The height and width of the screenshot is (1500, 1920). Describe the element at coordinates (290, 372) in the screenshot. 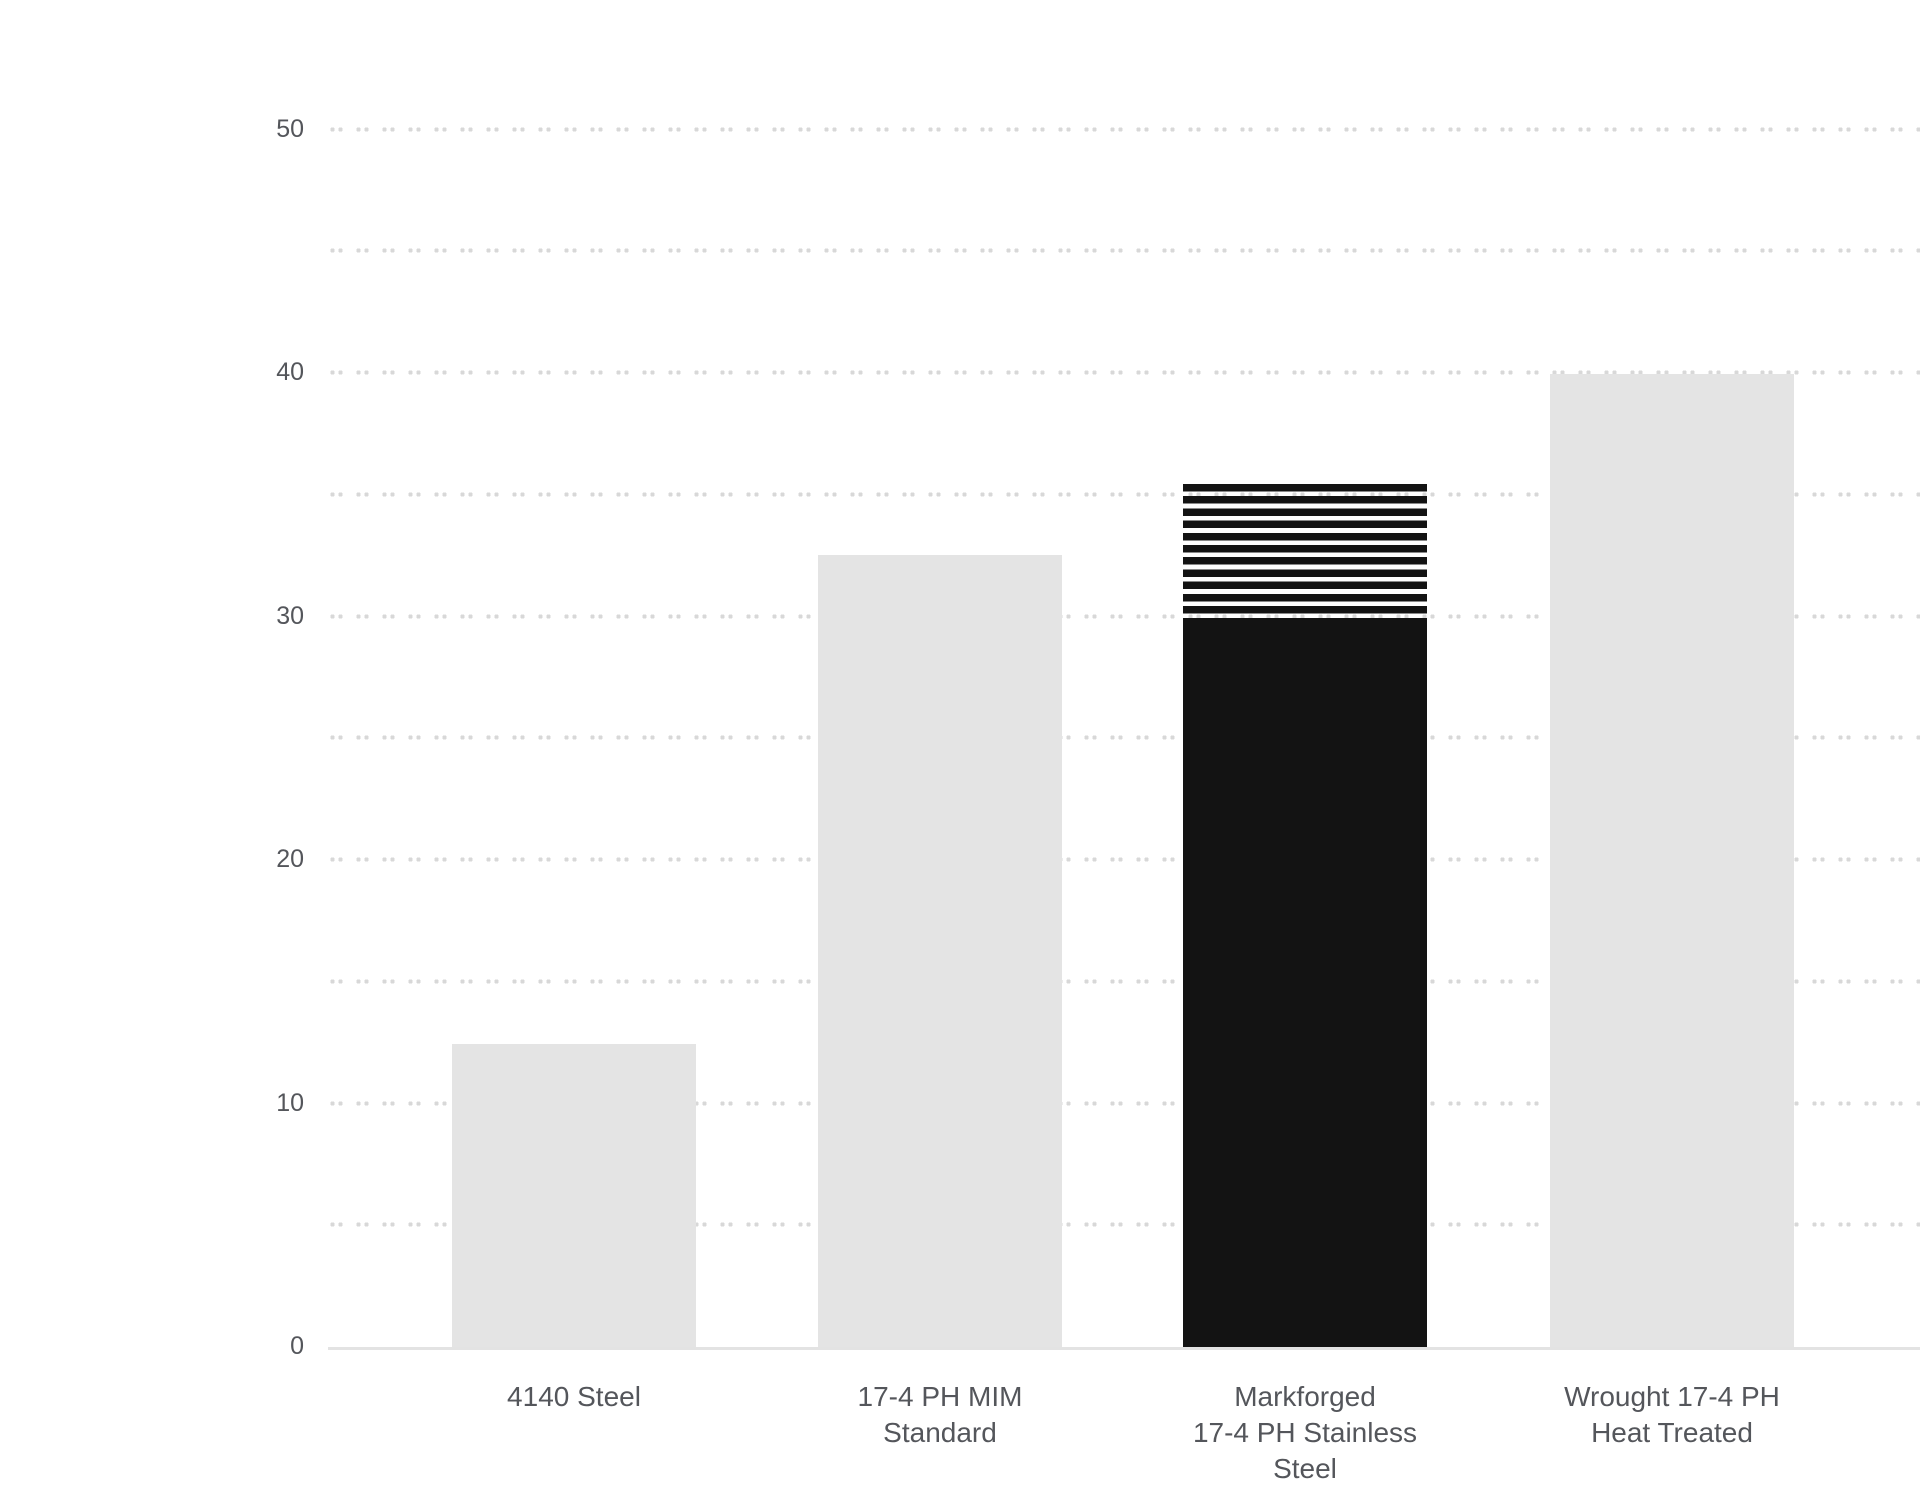

I see `y-tick-label-40: 40` at that location.